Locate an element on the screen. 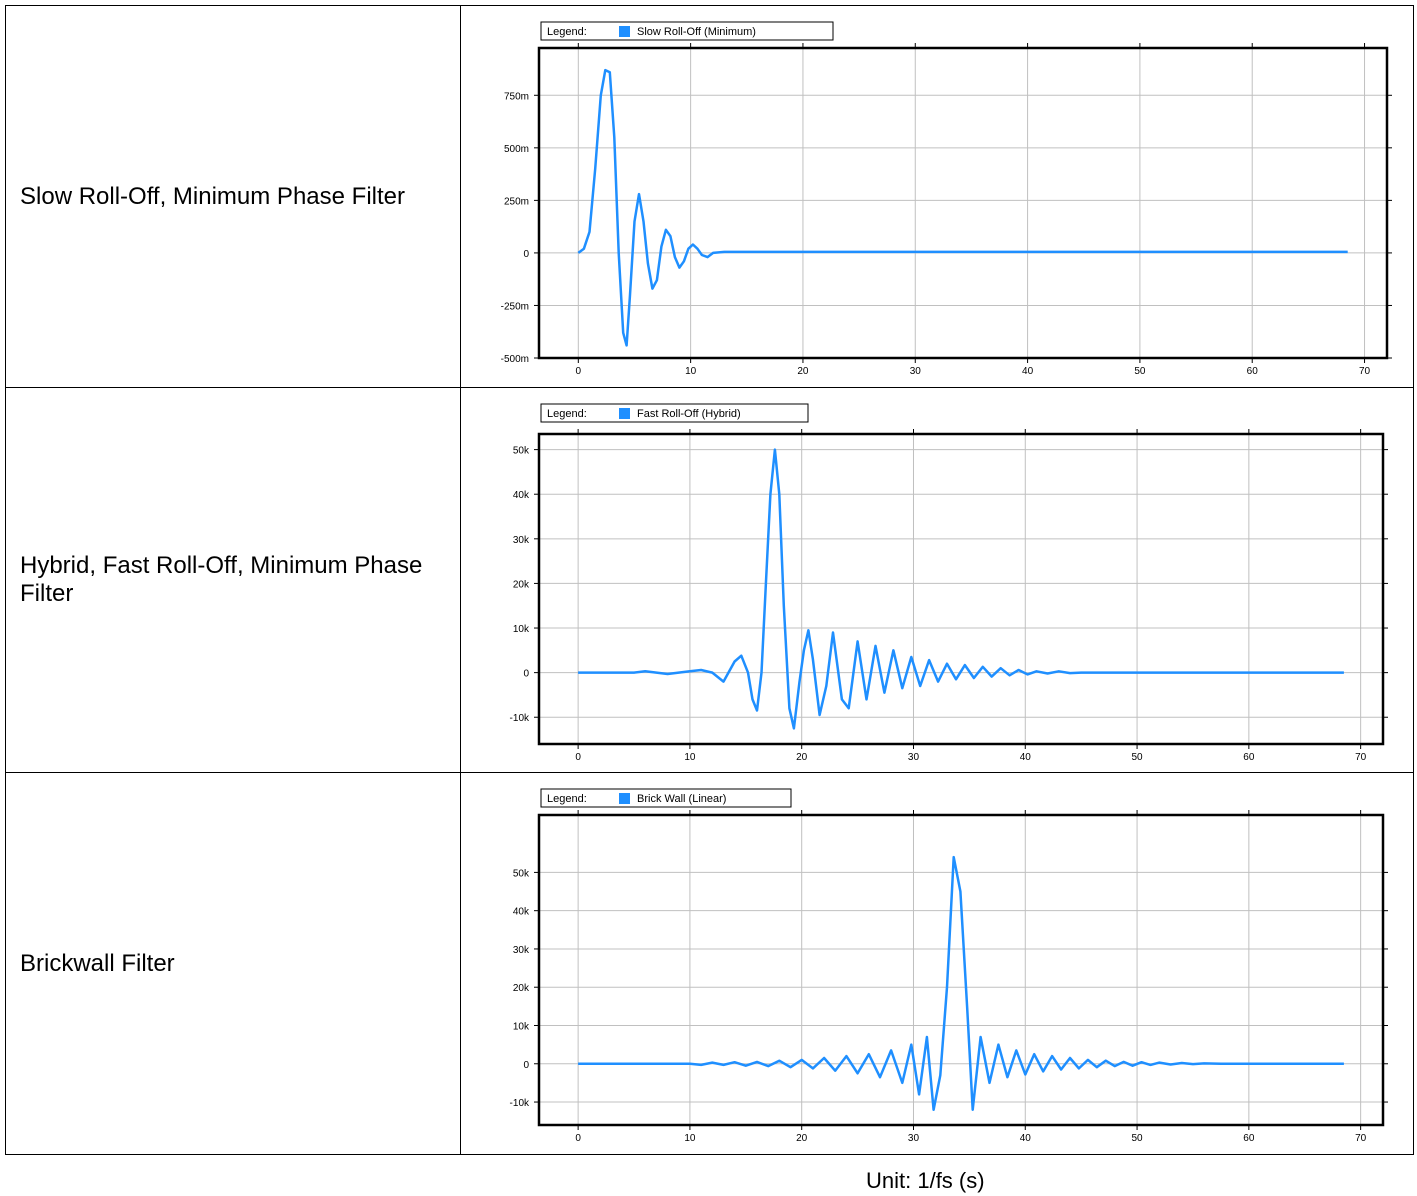 Image resolution: width=1417 pixels, height=1196 pixels. filter-name-cell: Slow Roll-Off, Minimum Phase Filter is located at coordinates (233, 196).